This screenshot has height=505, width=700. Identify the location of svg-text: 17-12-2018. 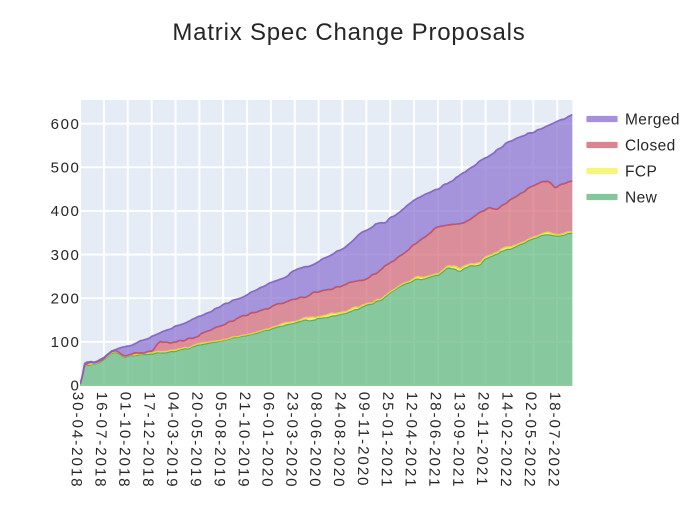
(148, 440).